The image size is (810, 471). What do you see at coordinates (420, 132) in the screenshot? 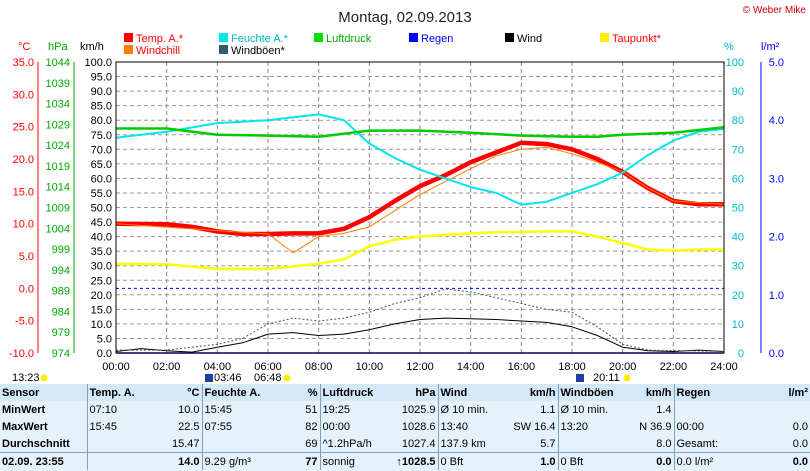
I see `pressure-line` at bounding box center [420, 132].